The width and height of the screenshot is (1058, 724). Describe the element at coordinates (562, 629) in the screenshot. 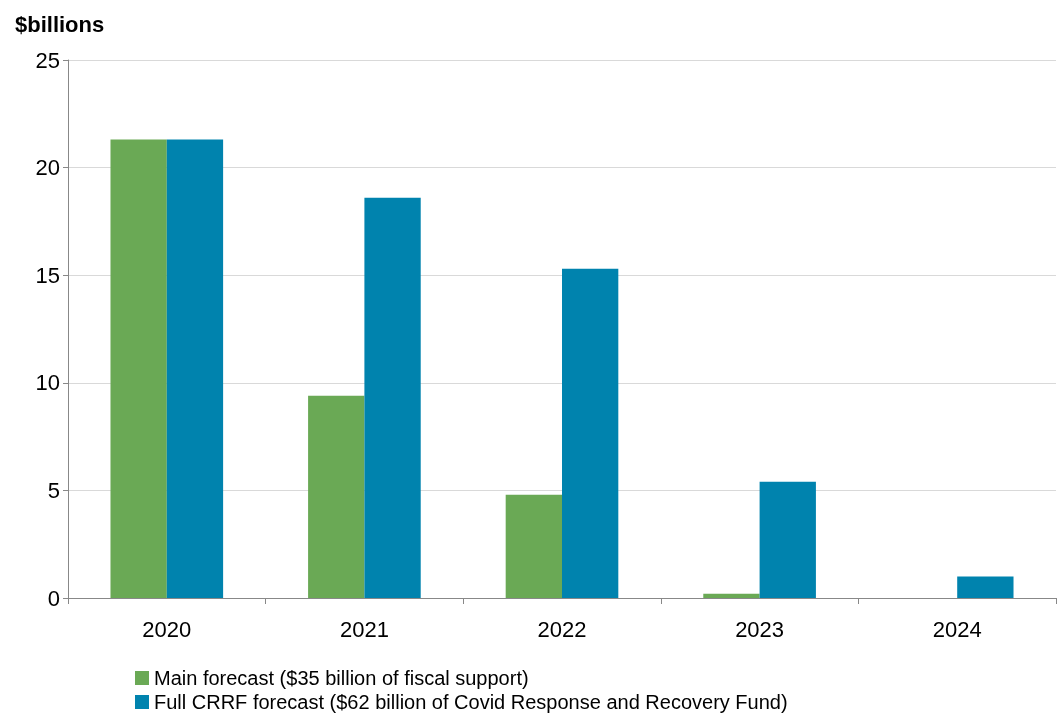

I see `x-tick-label: 2022` at that location.